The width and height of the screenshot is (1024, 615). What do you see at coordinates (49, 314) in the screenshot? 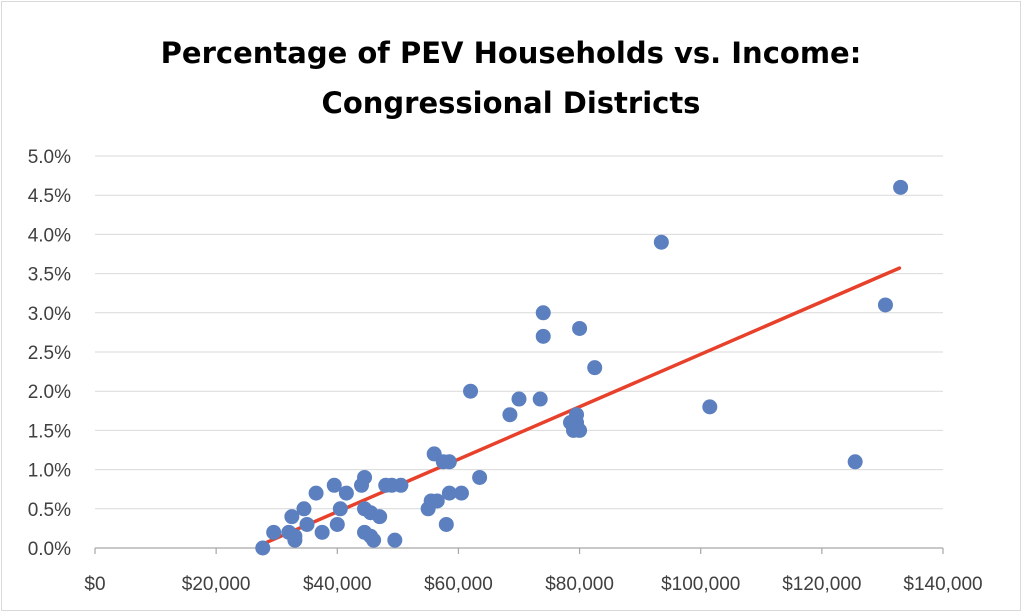
I see `y-tick-label: 3.0%` at bounding box center [49, 314].